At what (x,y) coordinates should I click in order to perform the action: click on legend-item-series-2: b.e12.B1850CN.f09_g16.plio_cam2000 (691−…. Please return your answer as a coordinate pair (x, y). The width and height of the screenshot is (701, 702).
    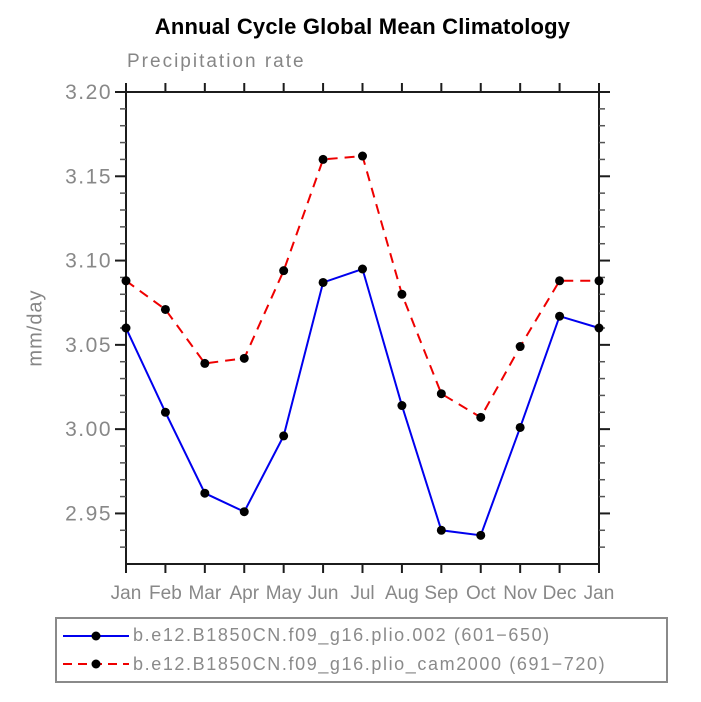
    Looking at the image, I should click on (362, 664).